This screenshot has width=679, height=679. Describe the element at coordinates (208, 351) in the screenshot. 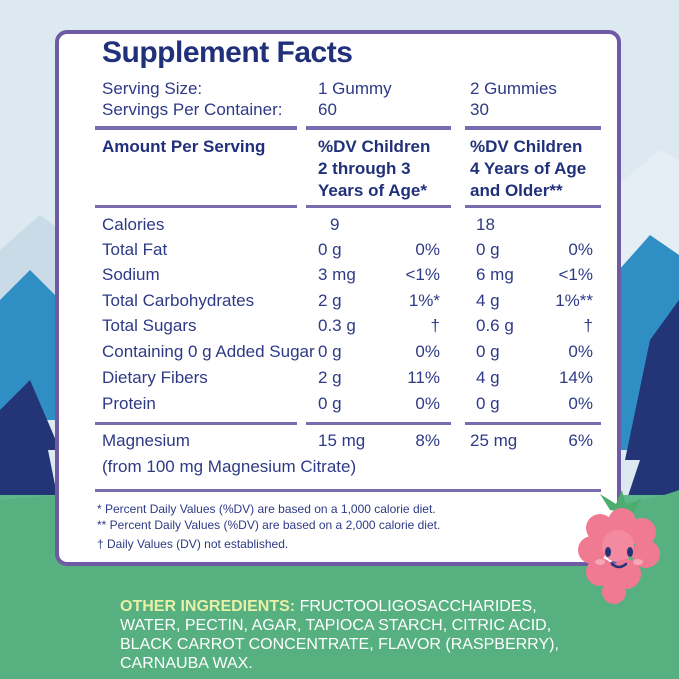

I see `nutrient-name: Containing 0 g Added Sugar` at that location.